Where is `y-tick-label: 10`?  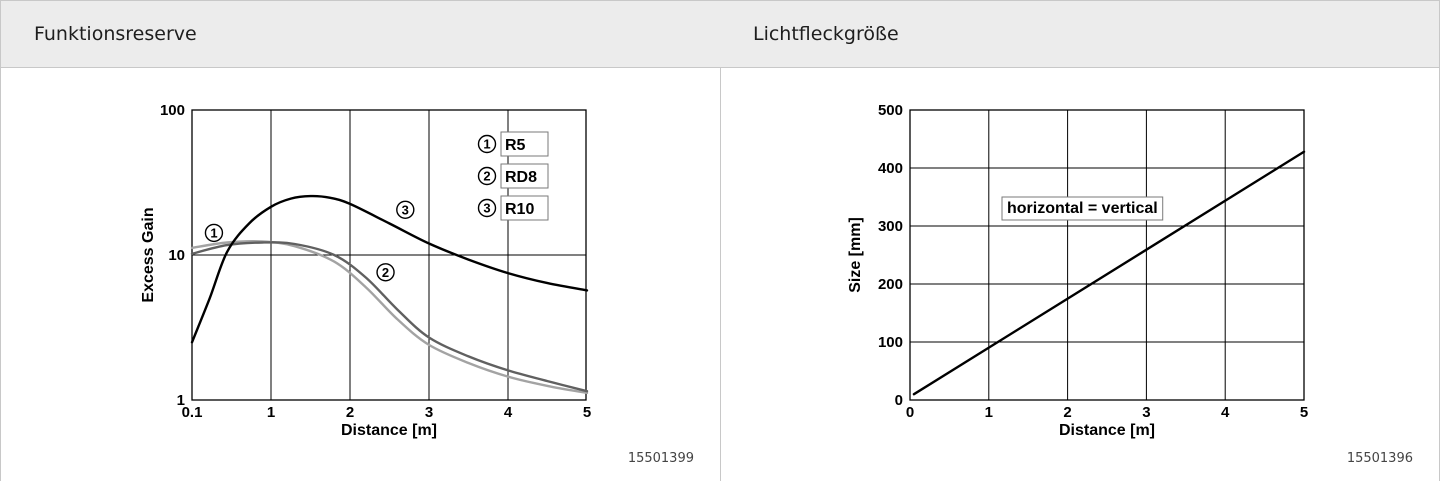
y-tick-label: 10 is located at coordinates (176, 255).